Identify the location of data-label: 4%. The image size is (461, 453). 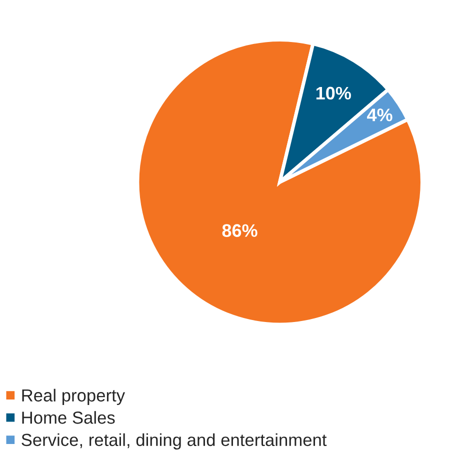
(379, 115).